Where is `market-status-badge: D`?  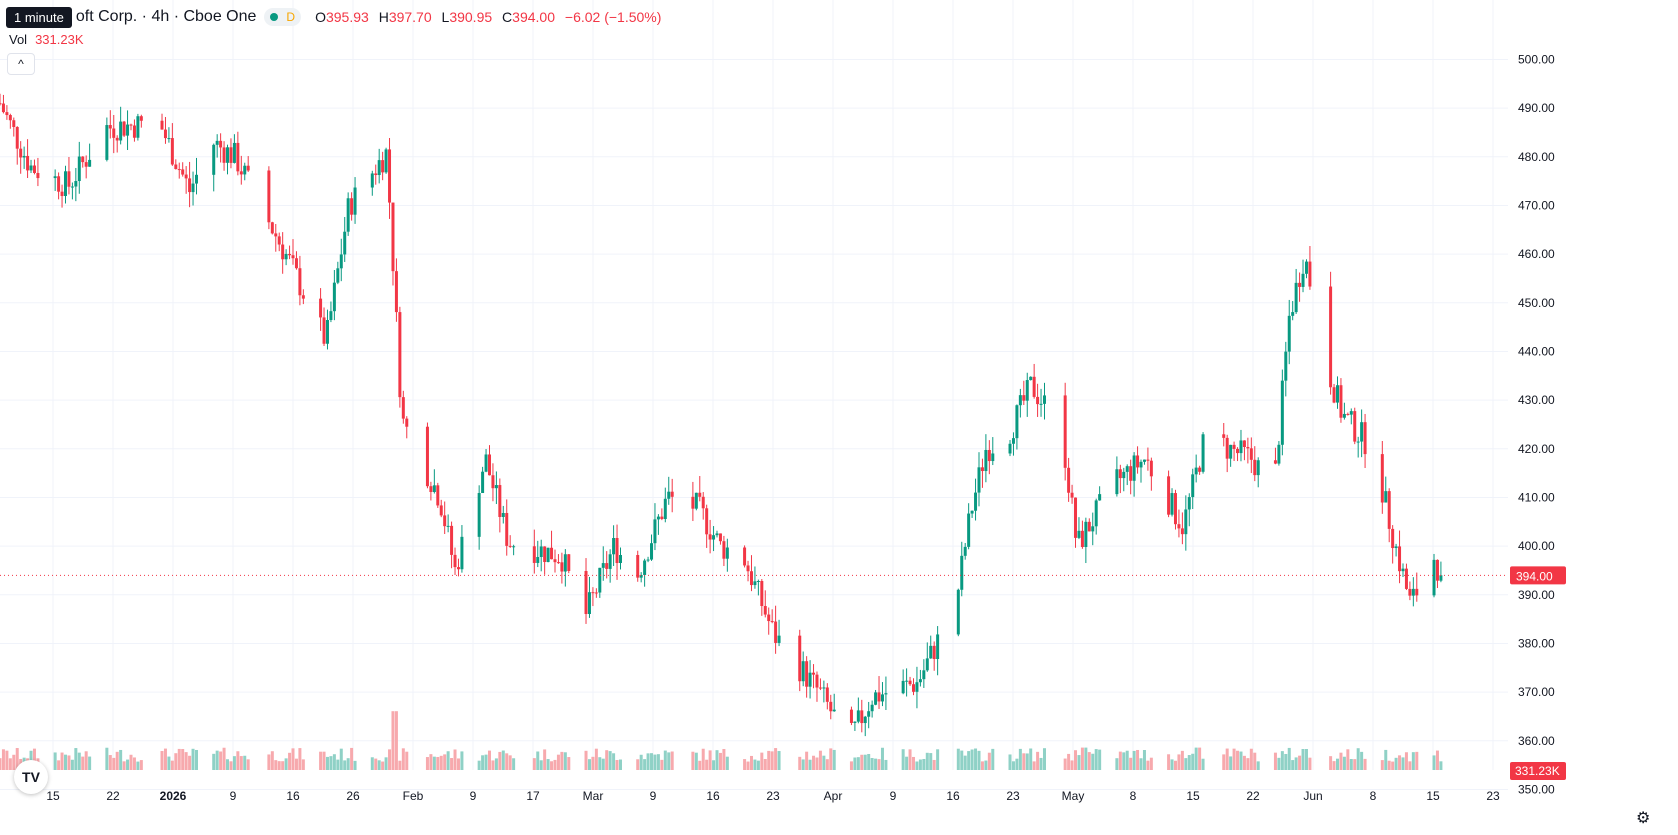
market-status-badge: D is located at coordinates (283, 17).